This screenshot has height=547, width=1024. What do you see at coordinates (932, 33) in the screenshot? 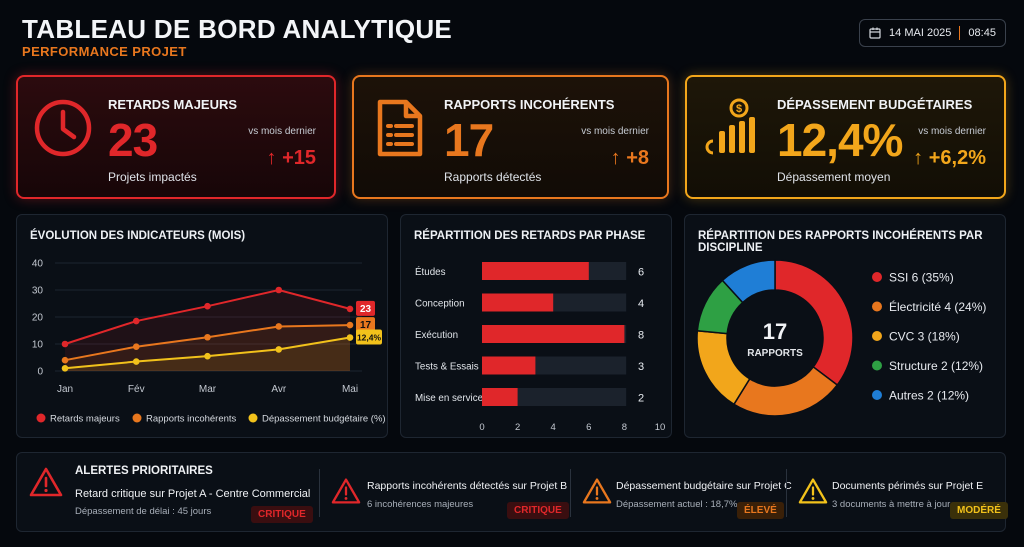
I see `date-time-box: 14 MAI 2025 08:45` at bounding box center [932, 33].